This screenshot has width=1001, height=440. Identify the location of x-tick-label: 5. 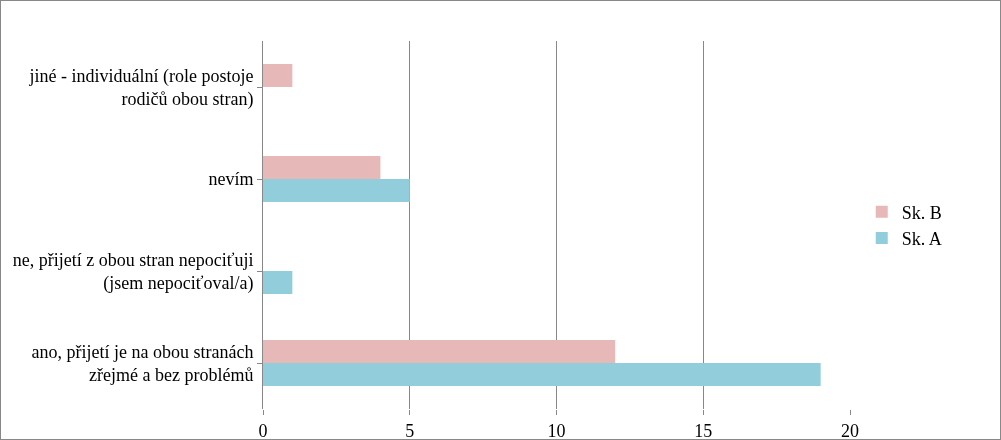
(410, 430).